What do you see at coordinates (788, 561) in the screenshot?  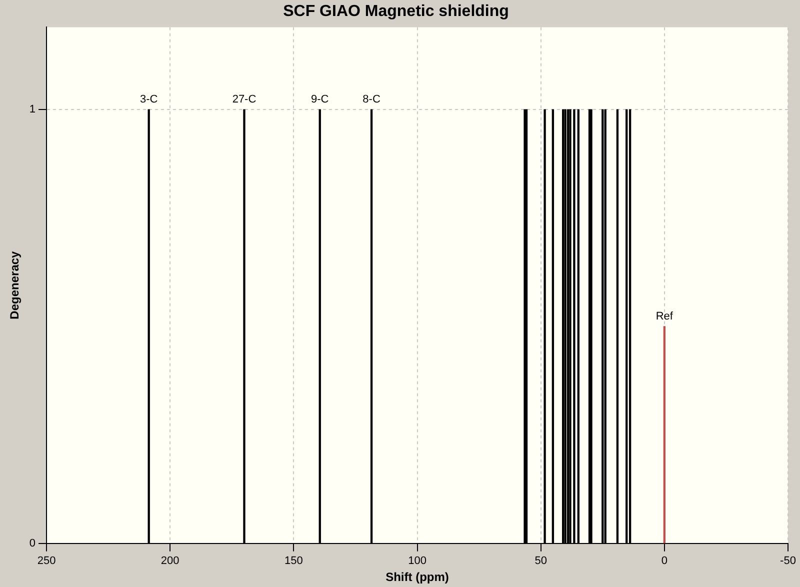 I see `x-tick-label: -50` at bounding box center [788, 561].